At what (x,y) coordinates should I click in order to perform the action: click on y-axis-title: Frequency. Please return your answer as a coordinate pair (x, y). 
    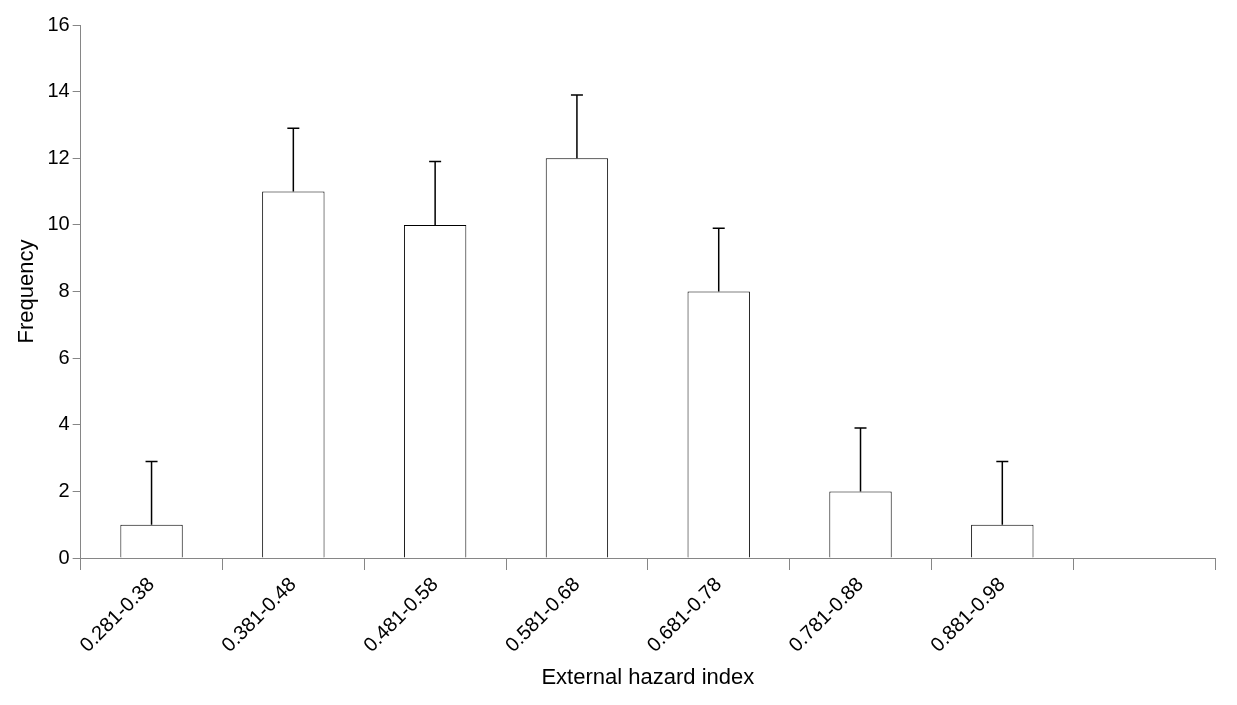
    Looking at the image, I should click on (26, 291).